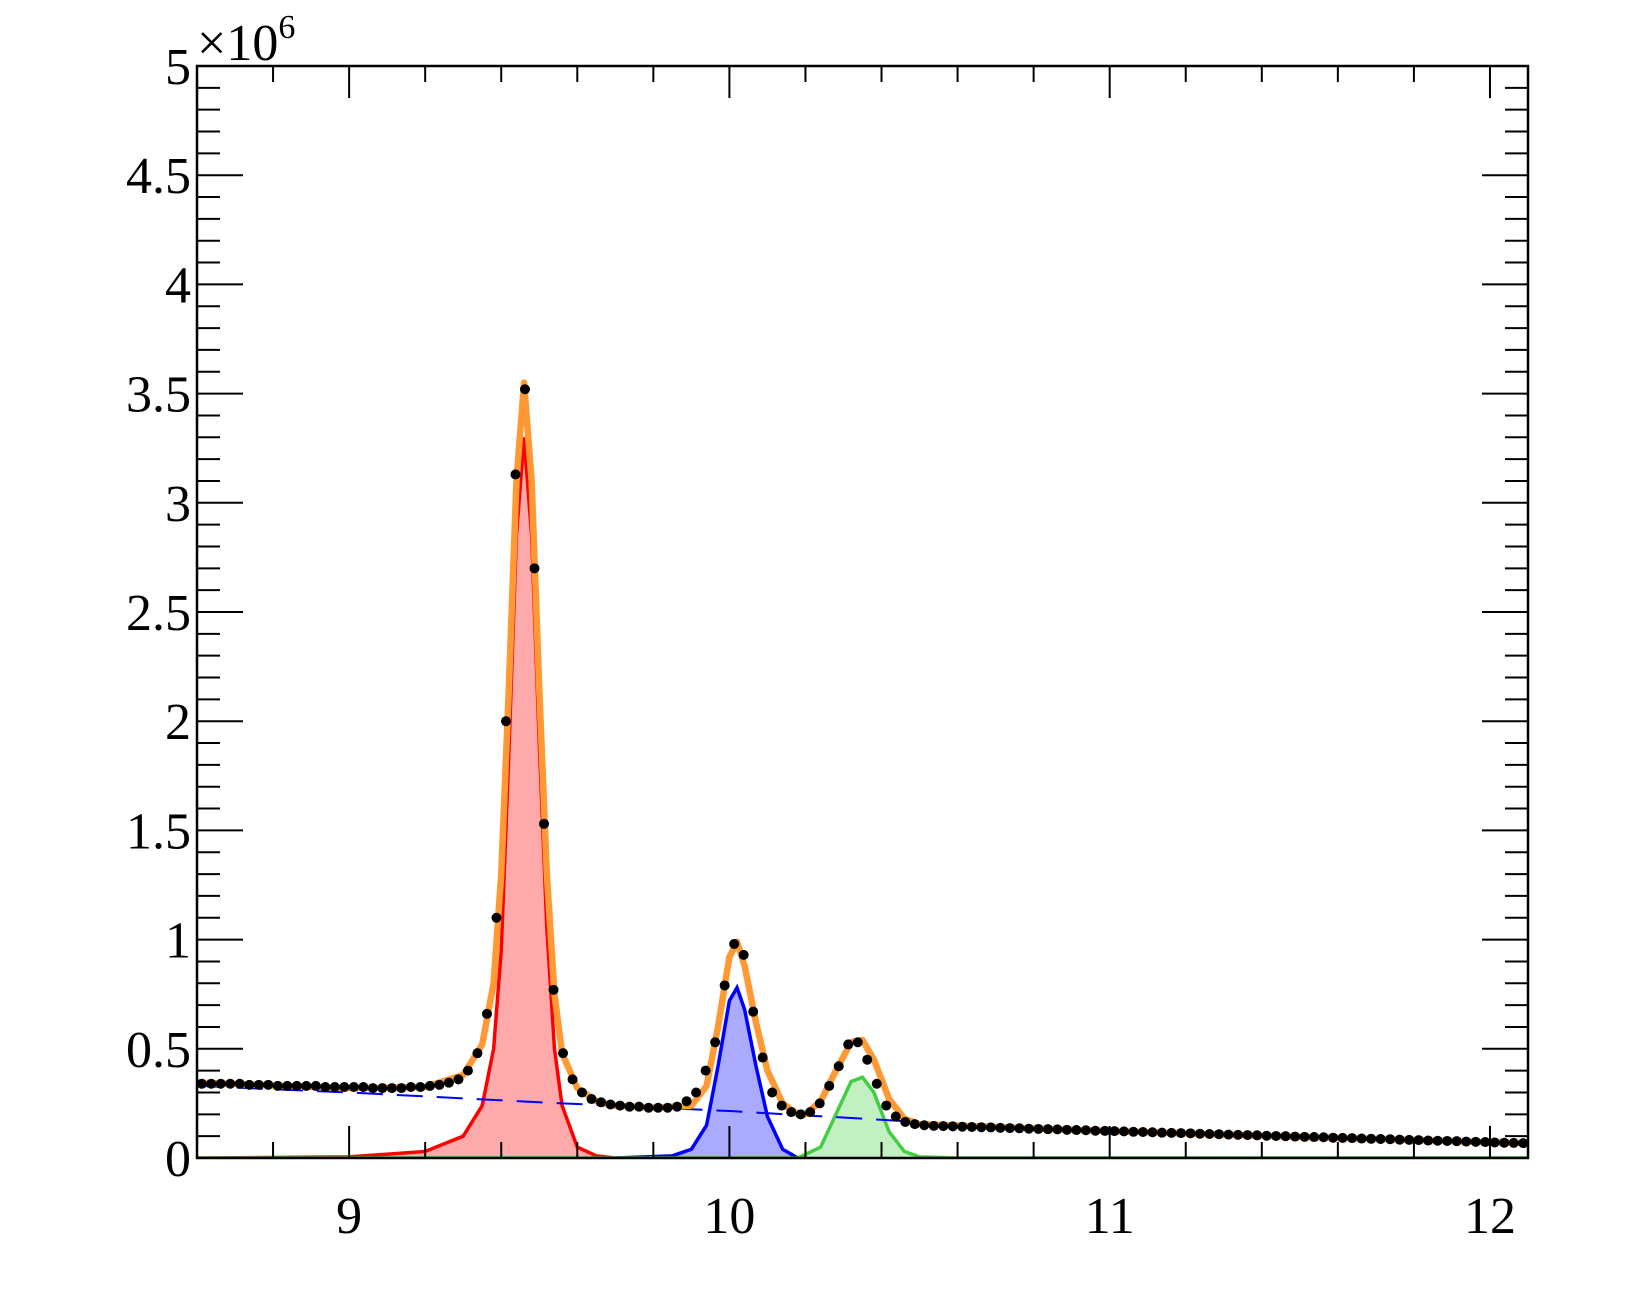  What do you see at coordinates (178, 722) in the screenshot?
I see `y-tick-label: 2` at bounding box center [178, 722].